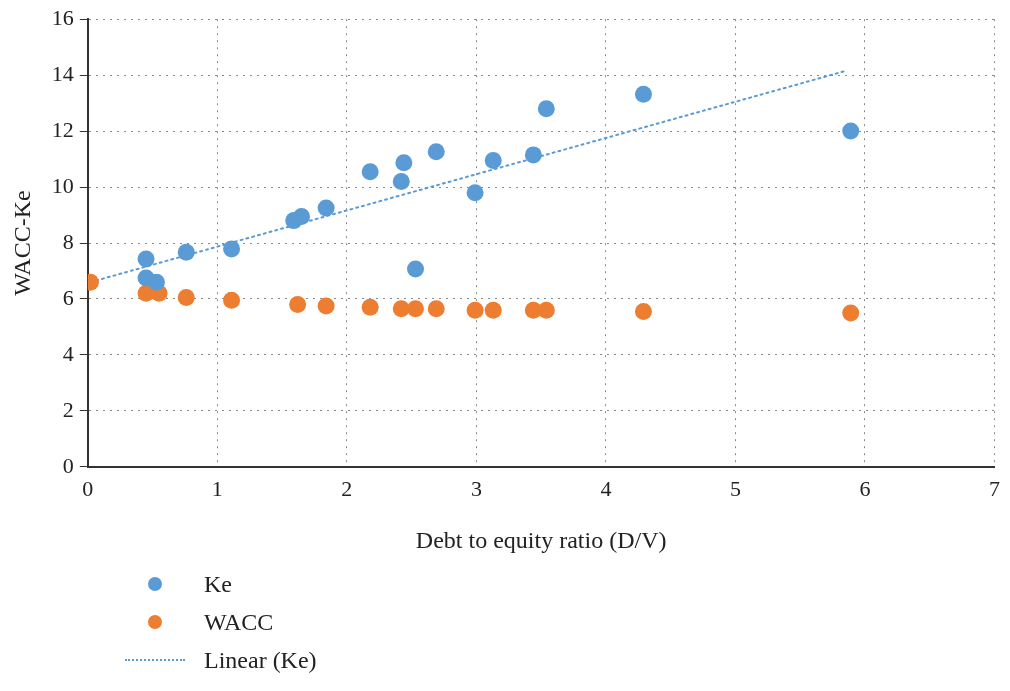 The height and width of the screenshot is (691, 1010). I want to click on legend-label: WACC, so click(239, 622).